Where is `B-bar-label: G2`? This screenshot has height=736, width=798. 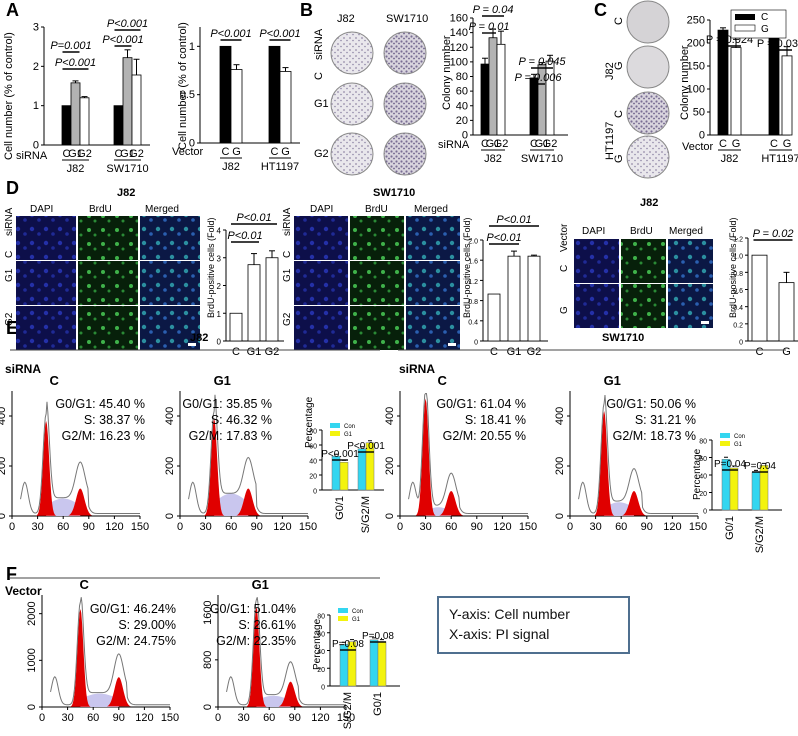
B-bar-label: G2 is located at coordinates (501, 144).